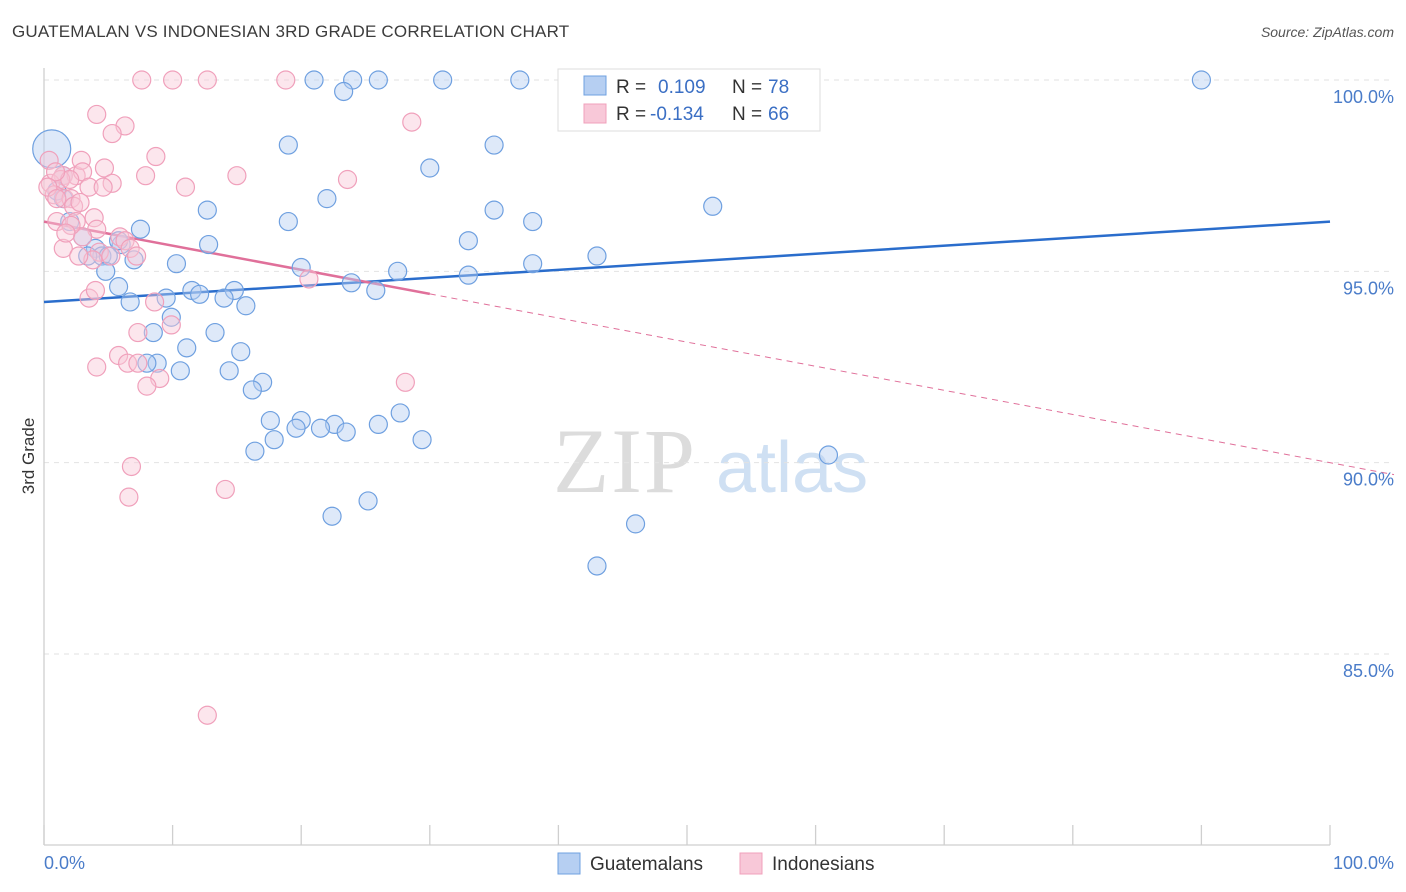 The image size is (1406, 892). Describe the element at coordinates (1363, 97) in the screenshot. I see `y-tick-label-3: 100.0%` at that location.